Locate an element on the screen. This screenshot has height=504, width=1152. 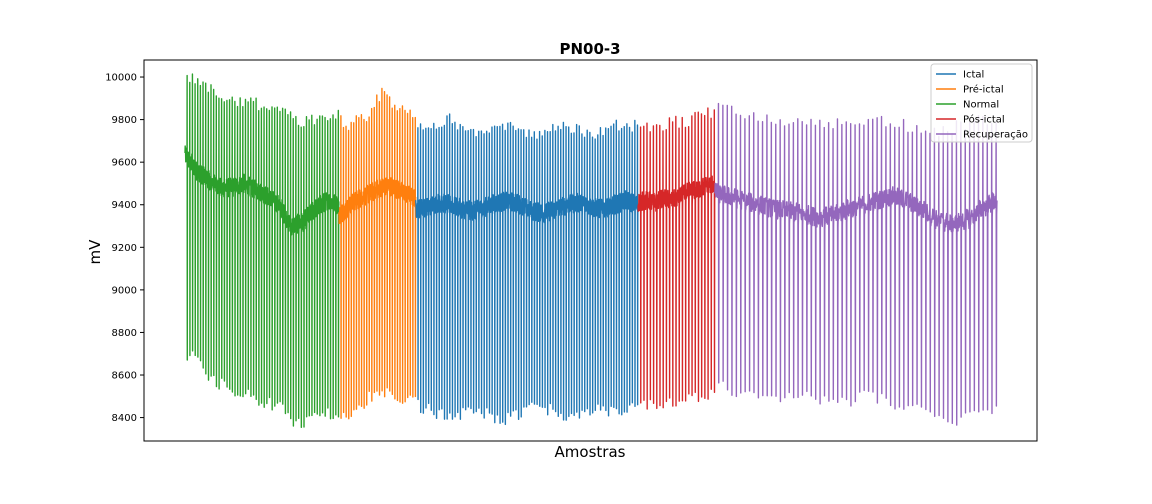
legend-label: Pós-ictal is located at coordinates (984, 120).